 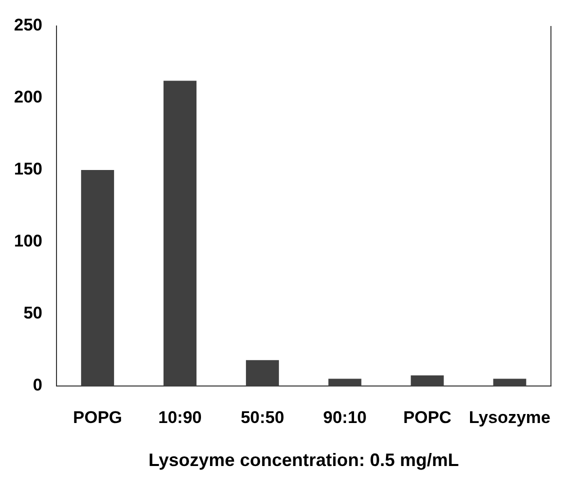 What do you see at coordinates (97, 417) in the screenshot?
I see `x-tick-label: POPG` at bounding box center [97, 417].